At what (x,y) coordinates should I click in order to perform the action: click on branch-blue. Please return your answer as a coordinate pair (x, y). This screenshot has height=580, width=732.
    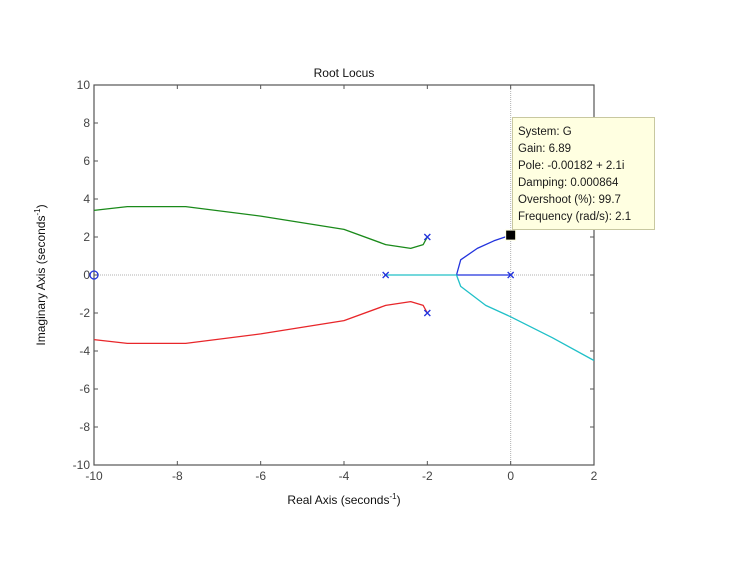
    Looking at the image, I should click on (483, 255).